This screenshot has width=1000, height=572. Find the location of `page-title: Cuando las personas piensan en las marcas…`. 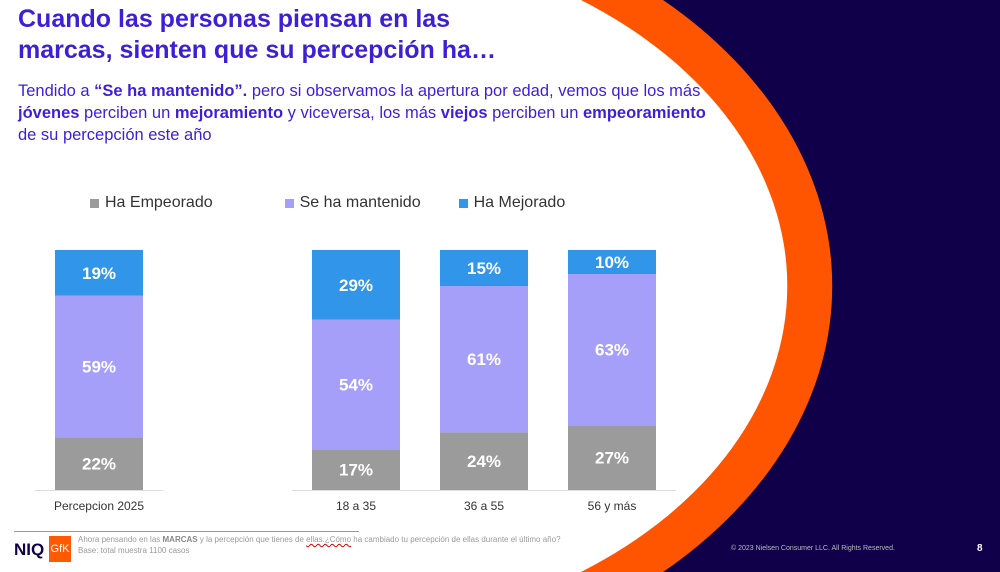

page-title: Cuando las personas piensan en las marcas… is located at coordinates (257, 34).